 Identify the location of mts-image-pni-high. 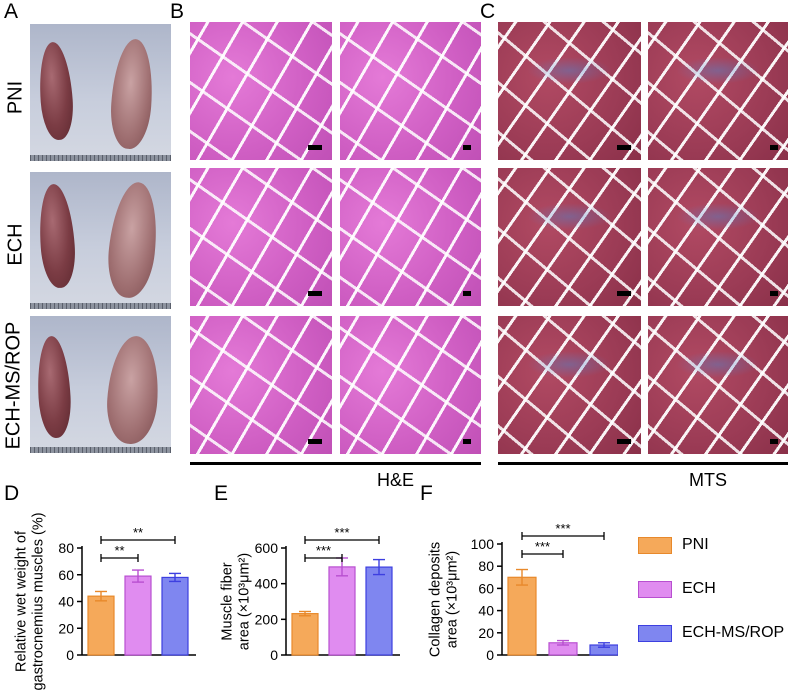
(718, 91).